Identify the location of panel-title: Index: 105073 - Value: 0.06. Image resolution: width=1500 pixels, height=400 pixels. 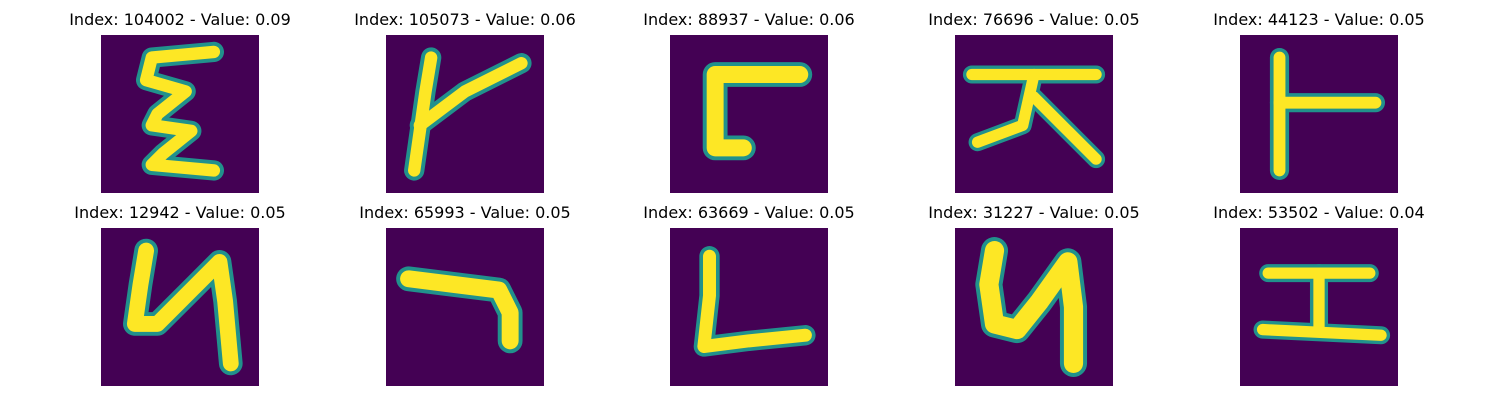
(465, 19).